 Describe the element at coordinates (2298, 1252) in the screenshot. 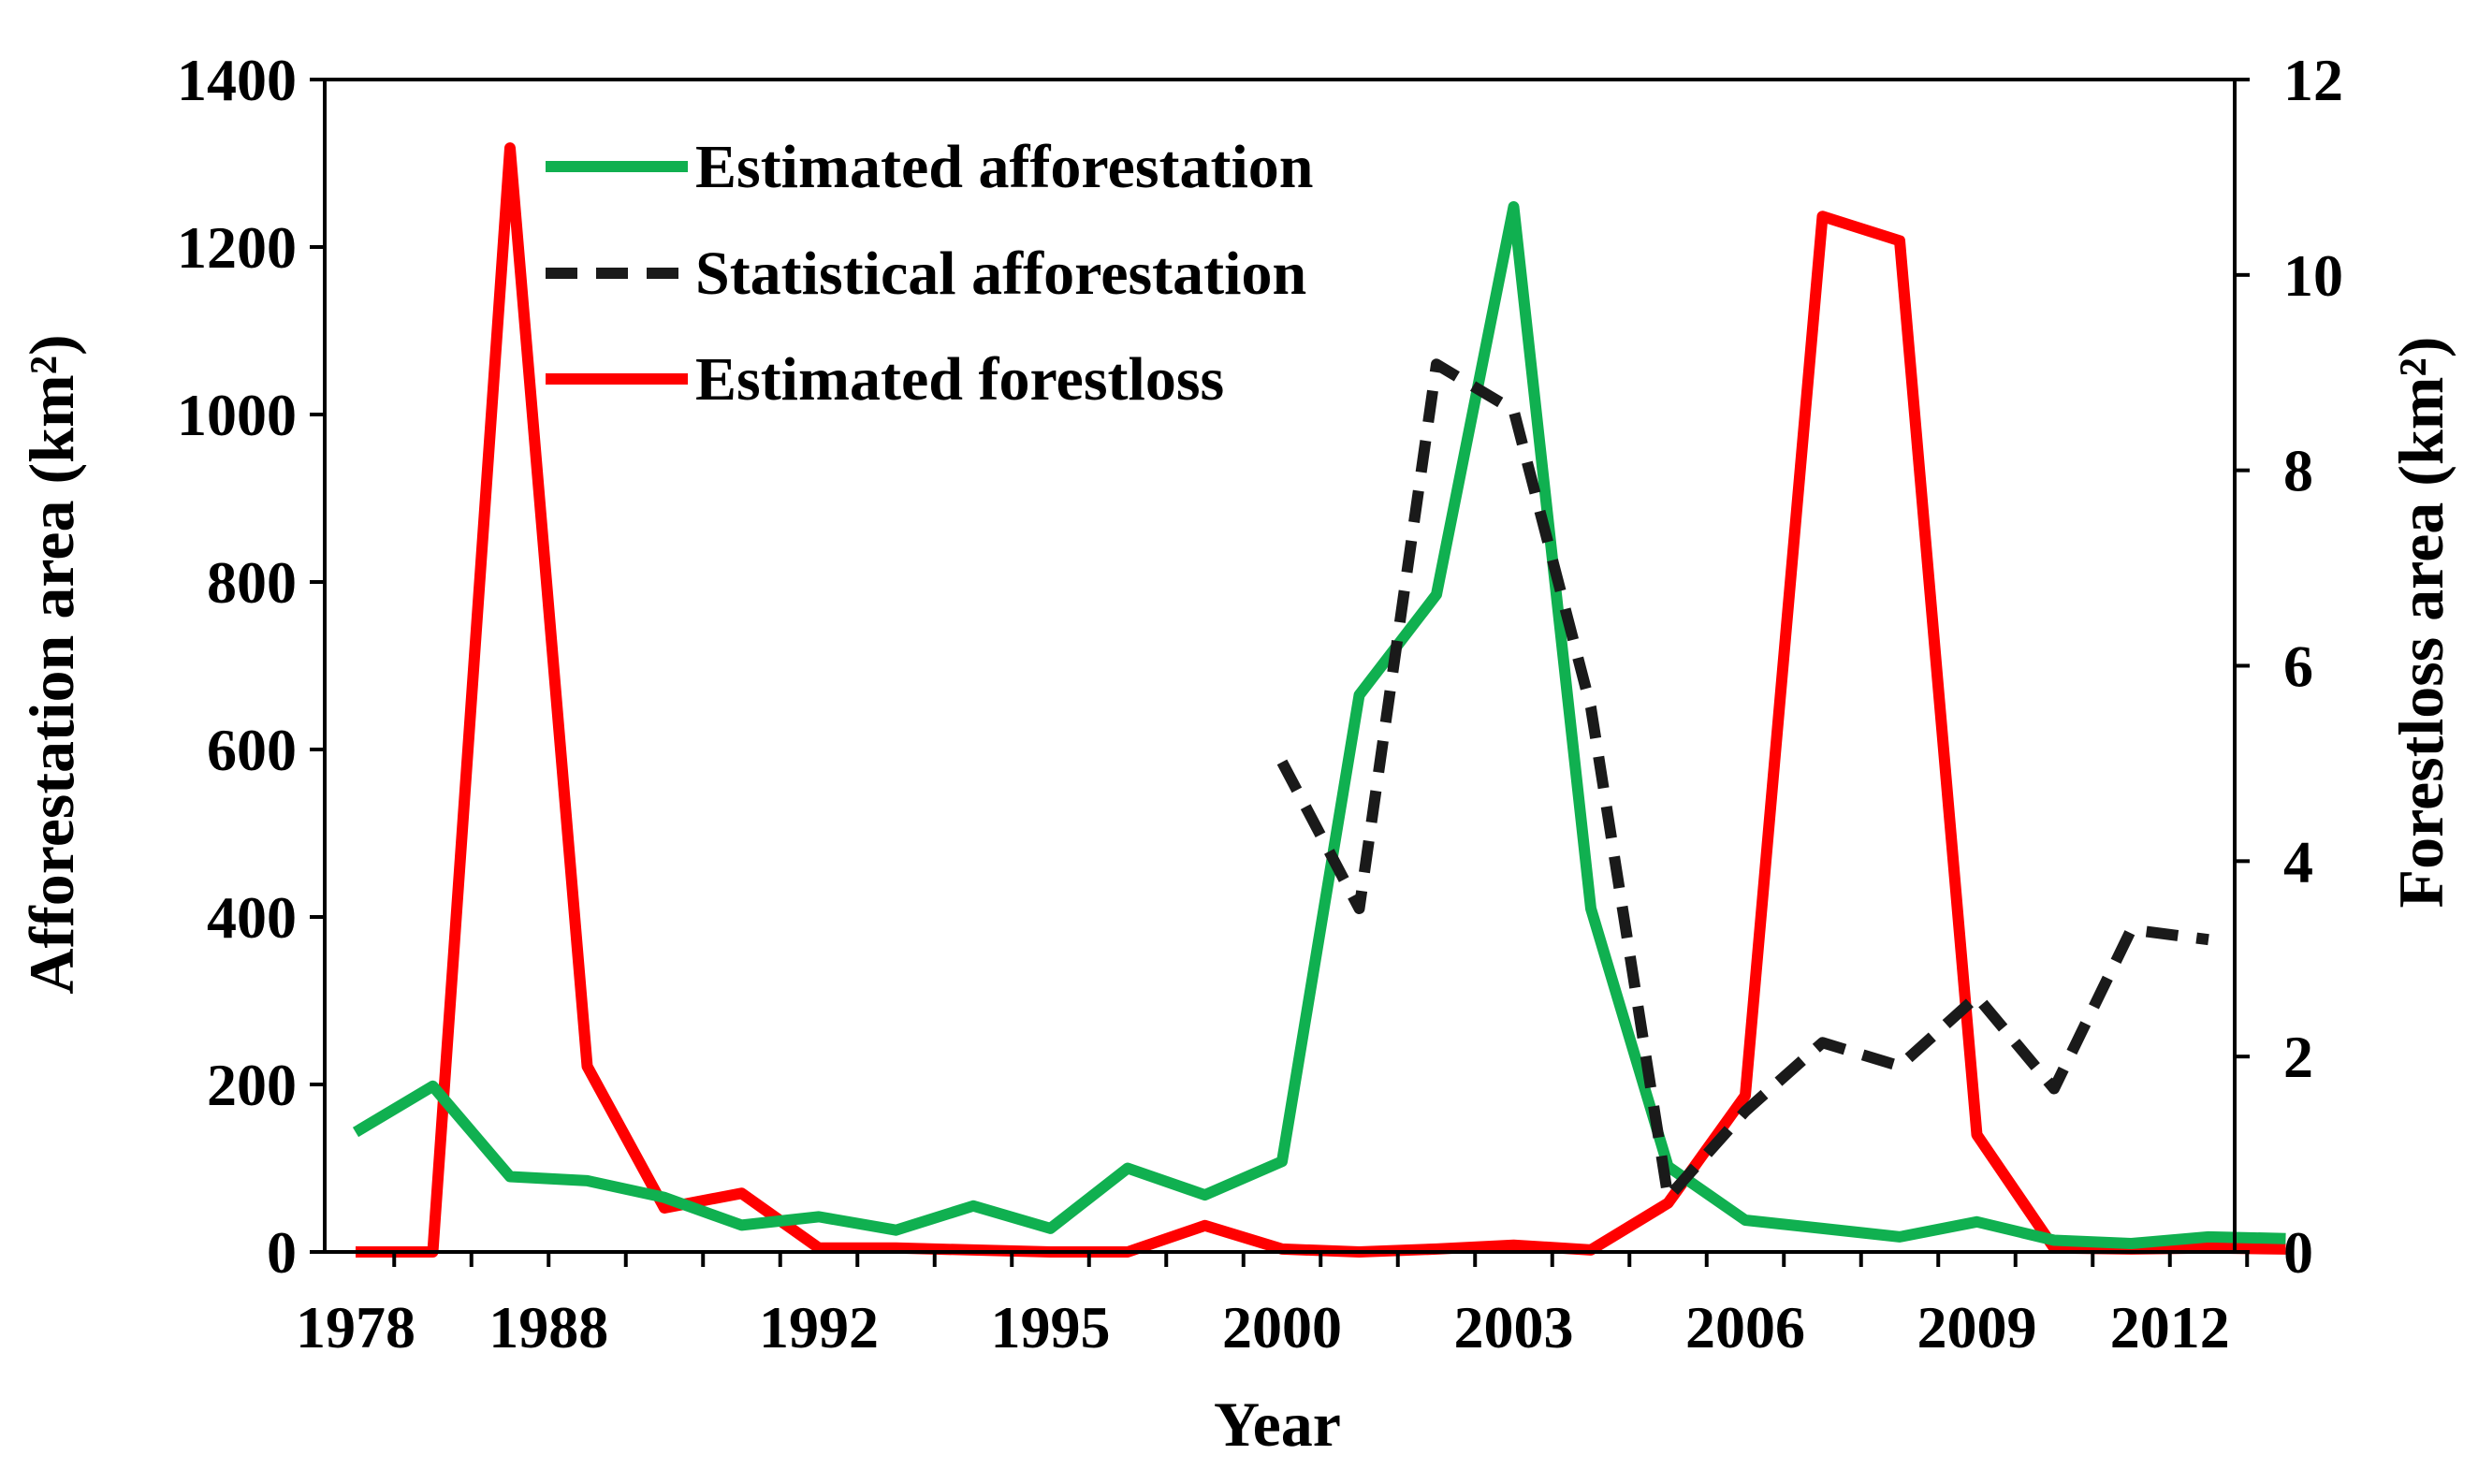

I see `right-y-tick-label: 0` at that location.